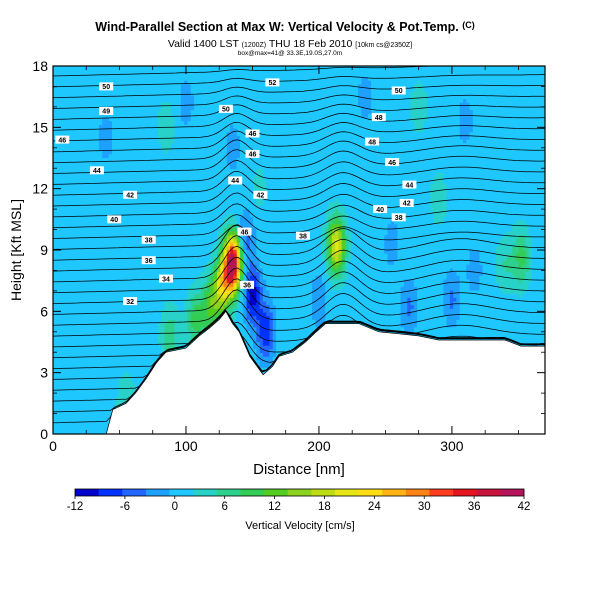 The width and height of the screenshot is (600, 600). Describe the element at coordinates (274, 507) in the screenshot. I see `colorbar-tick-label: 12` at that location.